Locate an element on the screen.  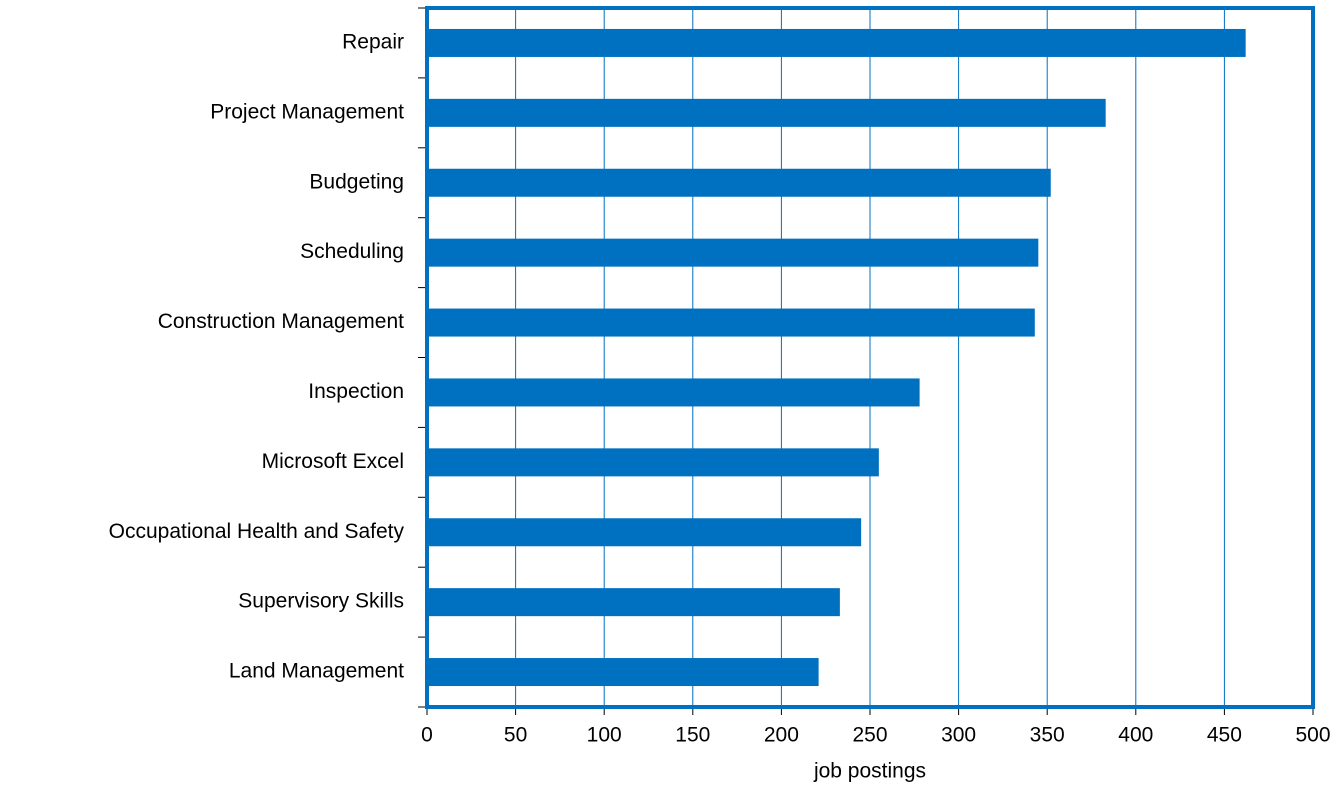
x-tick-label: 350 is located at coordinates (1047, 735).